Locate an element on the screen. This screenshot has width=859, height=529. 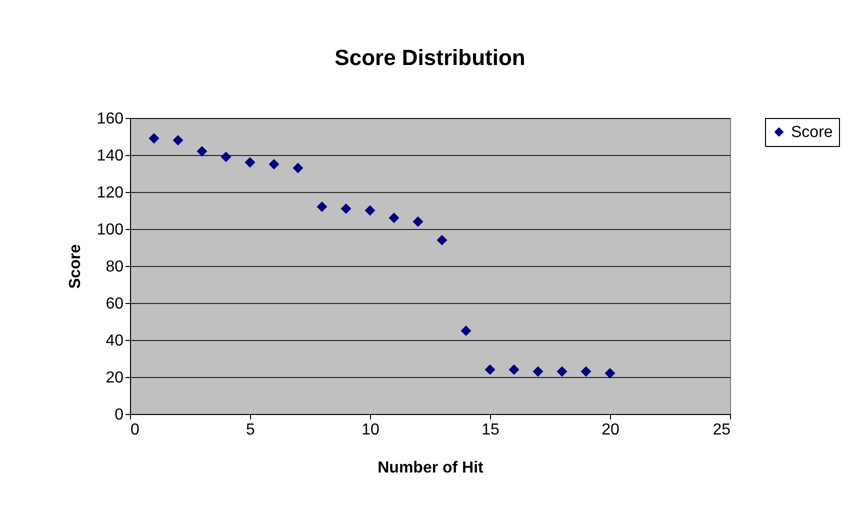
x-axis-title: Number of Hit is located at coordinates (431, 468).